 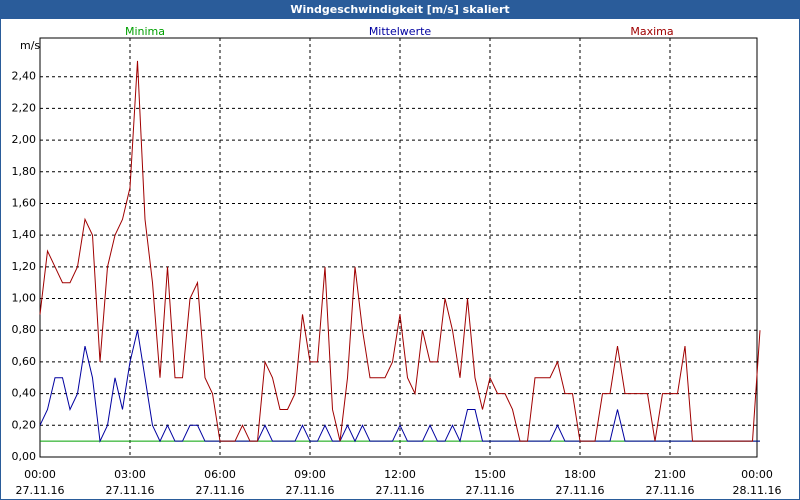 I want to click on y-tick-label: 0,00, so click(x=24, y=456).